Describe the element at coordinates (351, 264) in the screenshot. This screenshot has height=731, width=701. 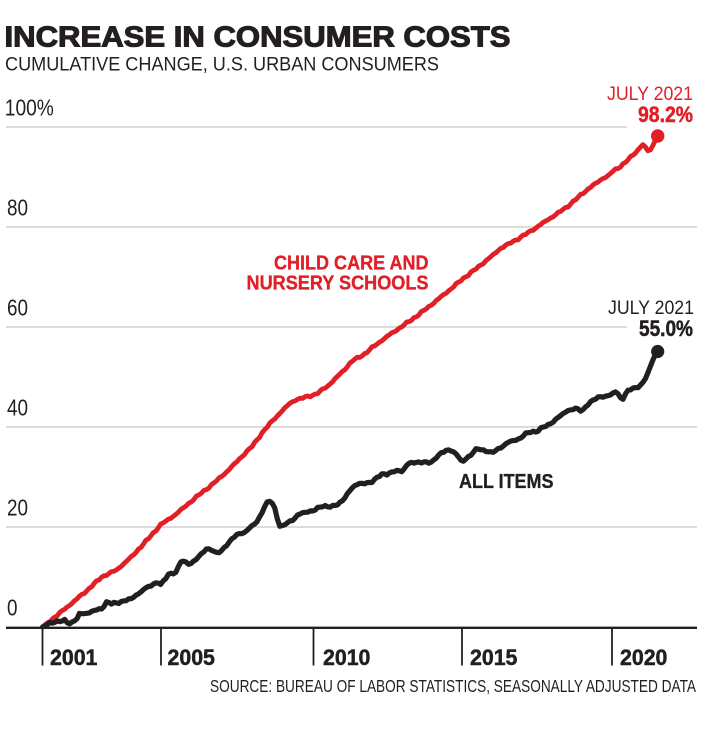
I see `svg-text: CHILD CARE AND` at that location.